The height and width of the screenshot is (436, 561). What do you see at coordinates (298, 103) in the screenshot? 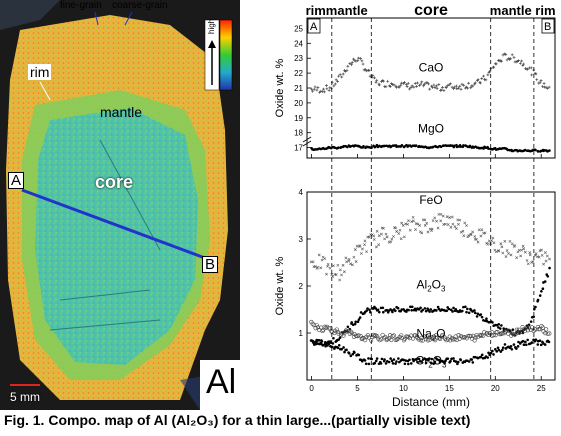
I see `y-tick-label: 20` at bounding box center [298, 103].